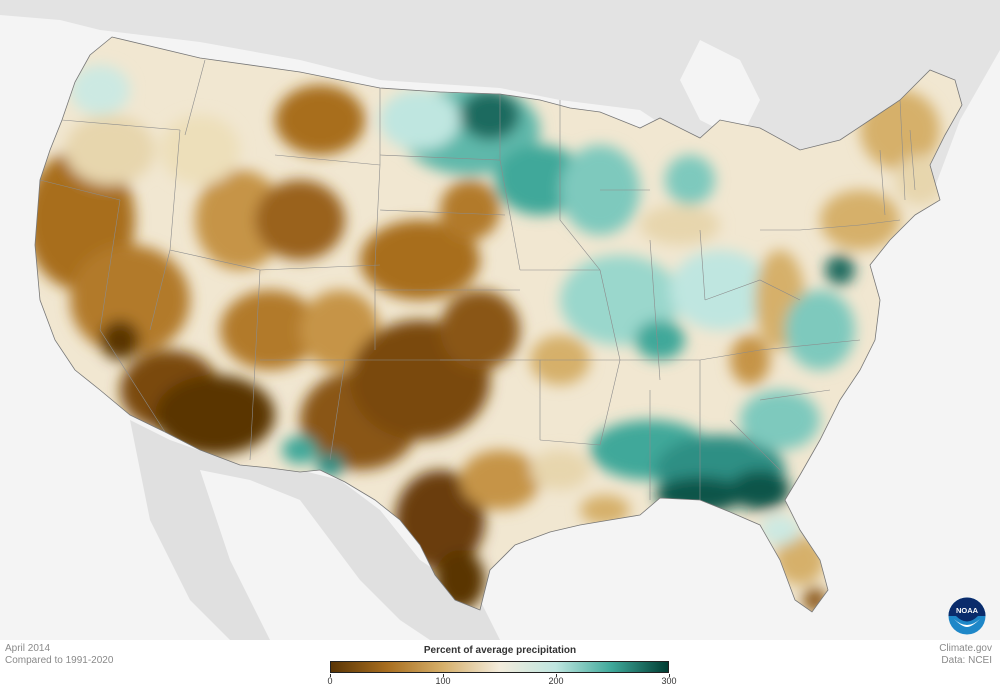  What do you see at coordinates (443, 681) in the screenshot?
I see `legend-tick-label: 100` at bounding box center [443, 681].